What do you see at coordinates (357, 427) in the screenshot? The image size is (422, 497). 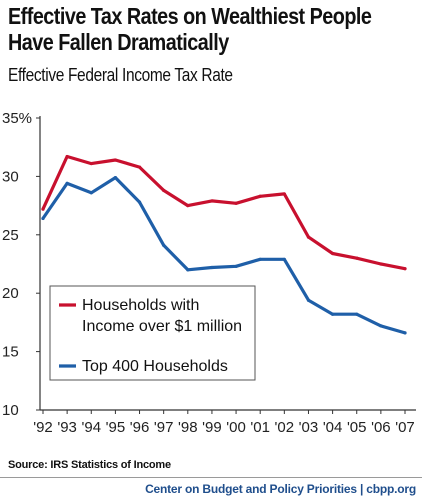 I see `x-tick-label: '05` at bounding box center [357, 427].